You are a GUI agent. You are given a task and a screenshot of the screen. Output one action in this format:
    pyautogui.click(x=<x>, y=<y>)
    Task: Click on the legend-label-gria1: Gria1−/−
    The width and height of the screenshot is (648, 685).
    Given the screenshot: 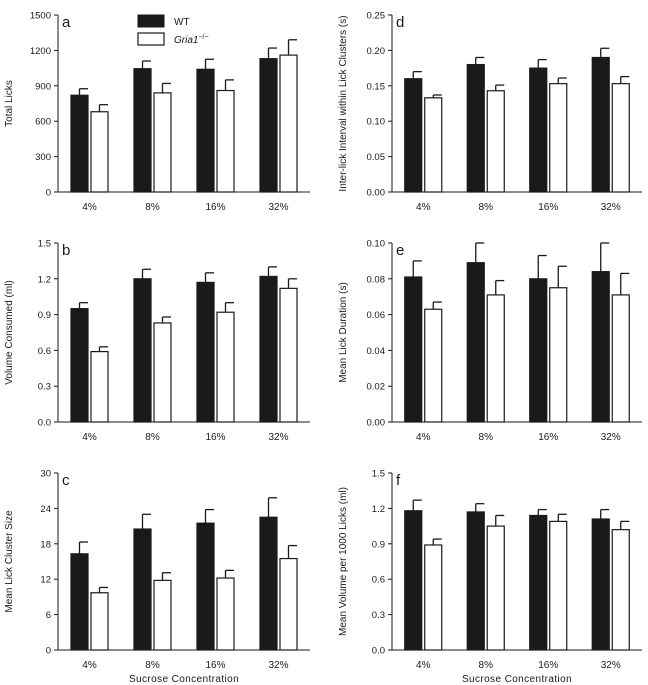 What is the action you would take?
    pyautogui.click(x=191, y=40)
    